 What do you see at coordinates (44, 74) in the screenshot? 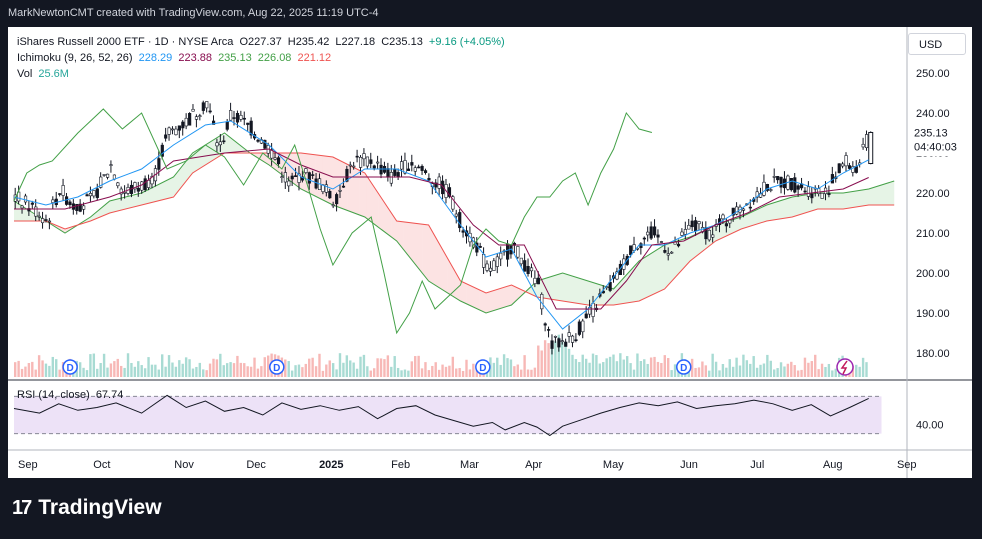
I see `volume-legend: Vol 25.6M` at bounding box center [44, 74].